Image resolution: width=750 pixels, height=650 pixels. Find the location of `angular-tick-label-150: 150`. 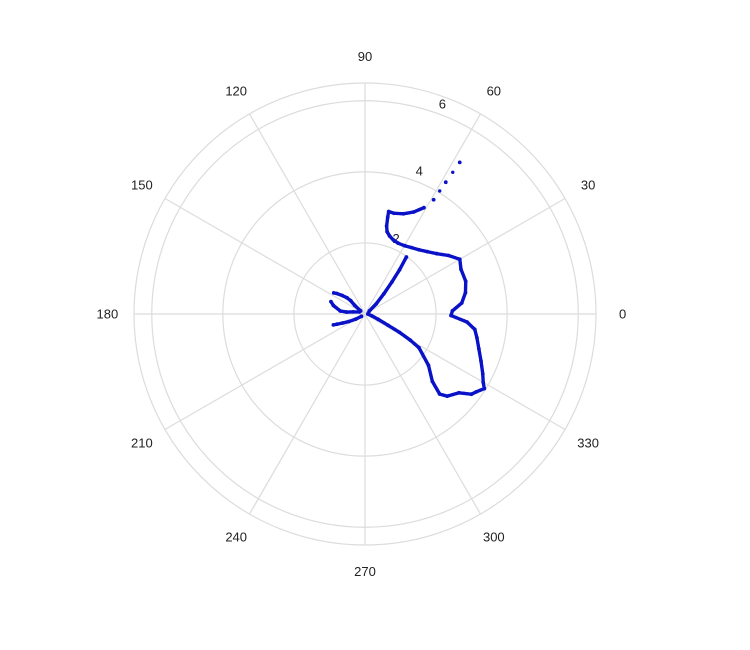

angular-tick-label-150: 150 is located at coordinates (142, 185).